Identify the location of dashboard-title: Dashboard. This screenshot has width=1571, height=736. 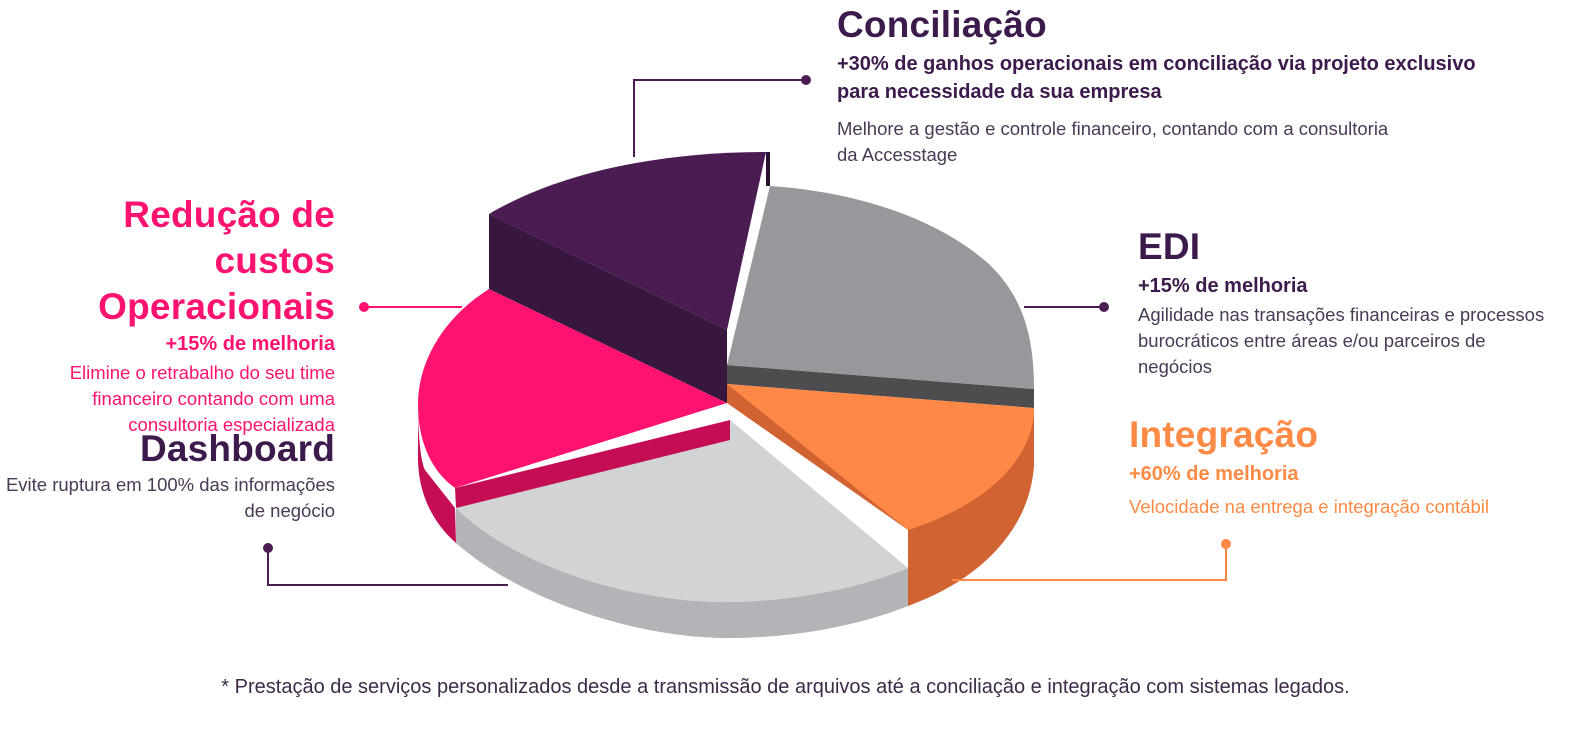
(237, 448).